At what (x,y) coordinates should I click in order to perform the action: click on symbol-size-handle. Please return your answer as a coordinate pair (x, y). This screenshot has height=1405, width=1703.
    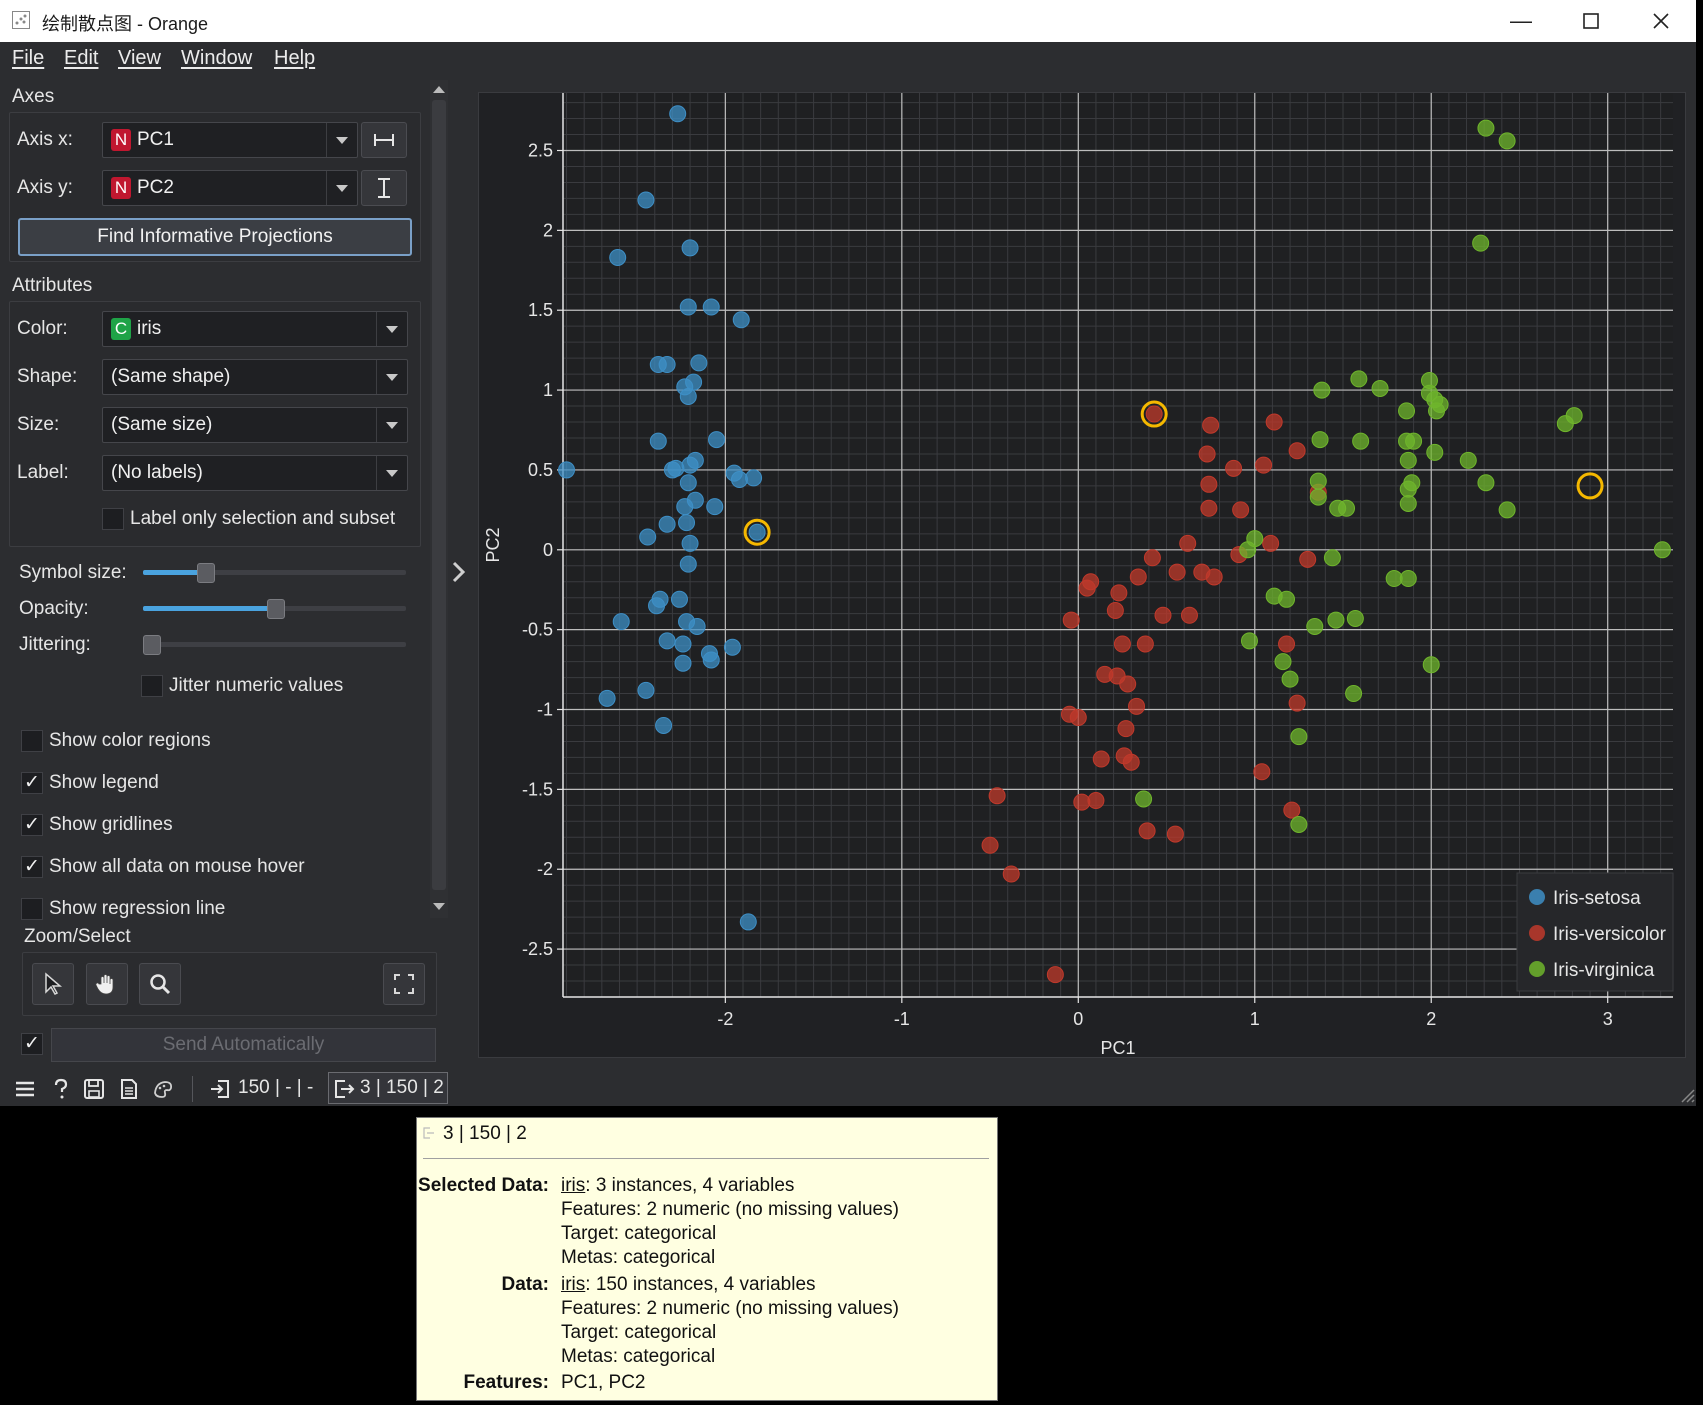
    Looking at the image, I should click on (206, 573).